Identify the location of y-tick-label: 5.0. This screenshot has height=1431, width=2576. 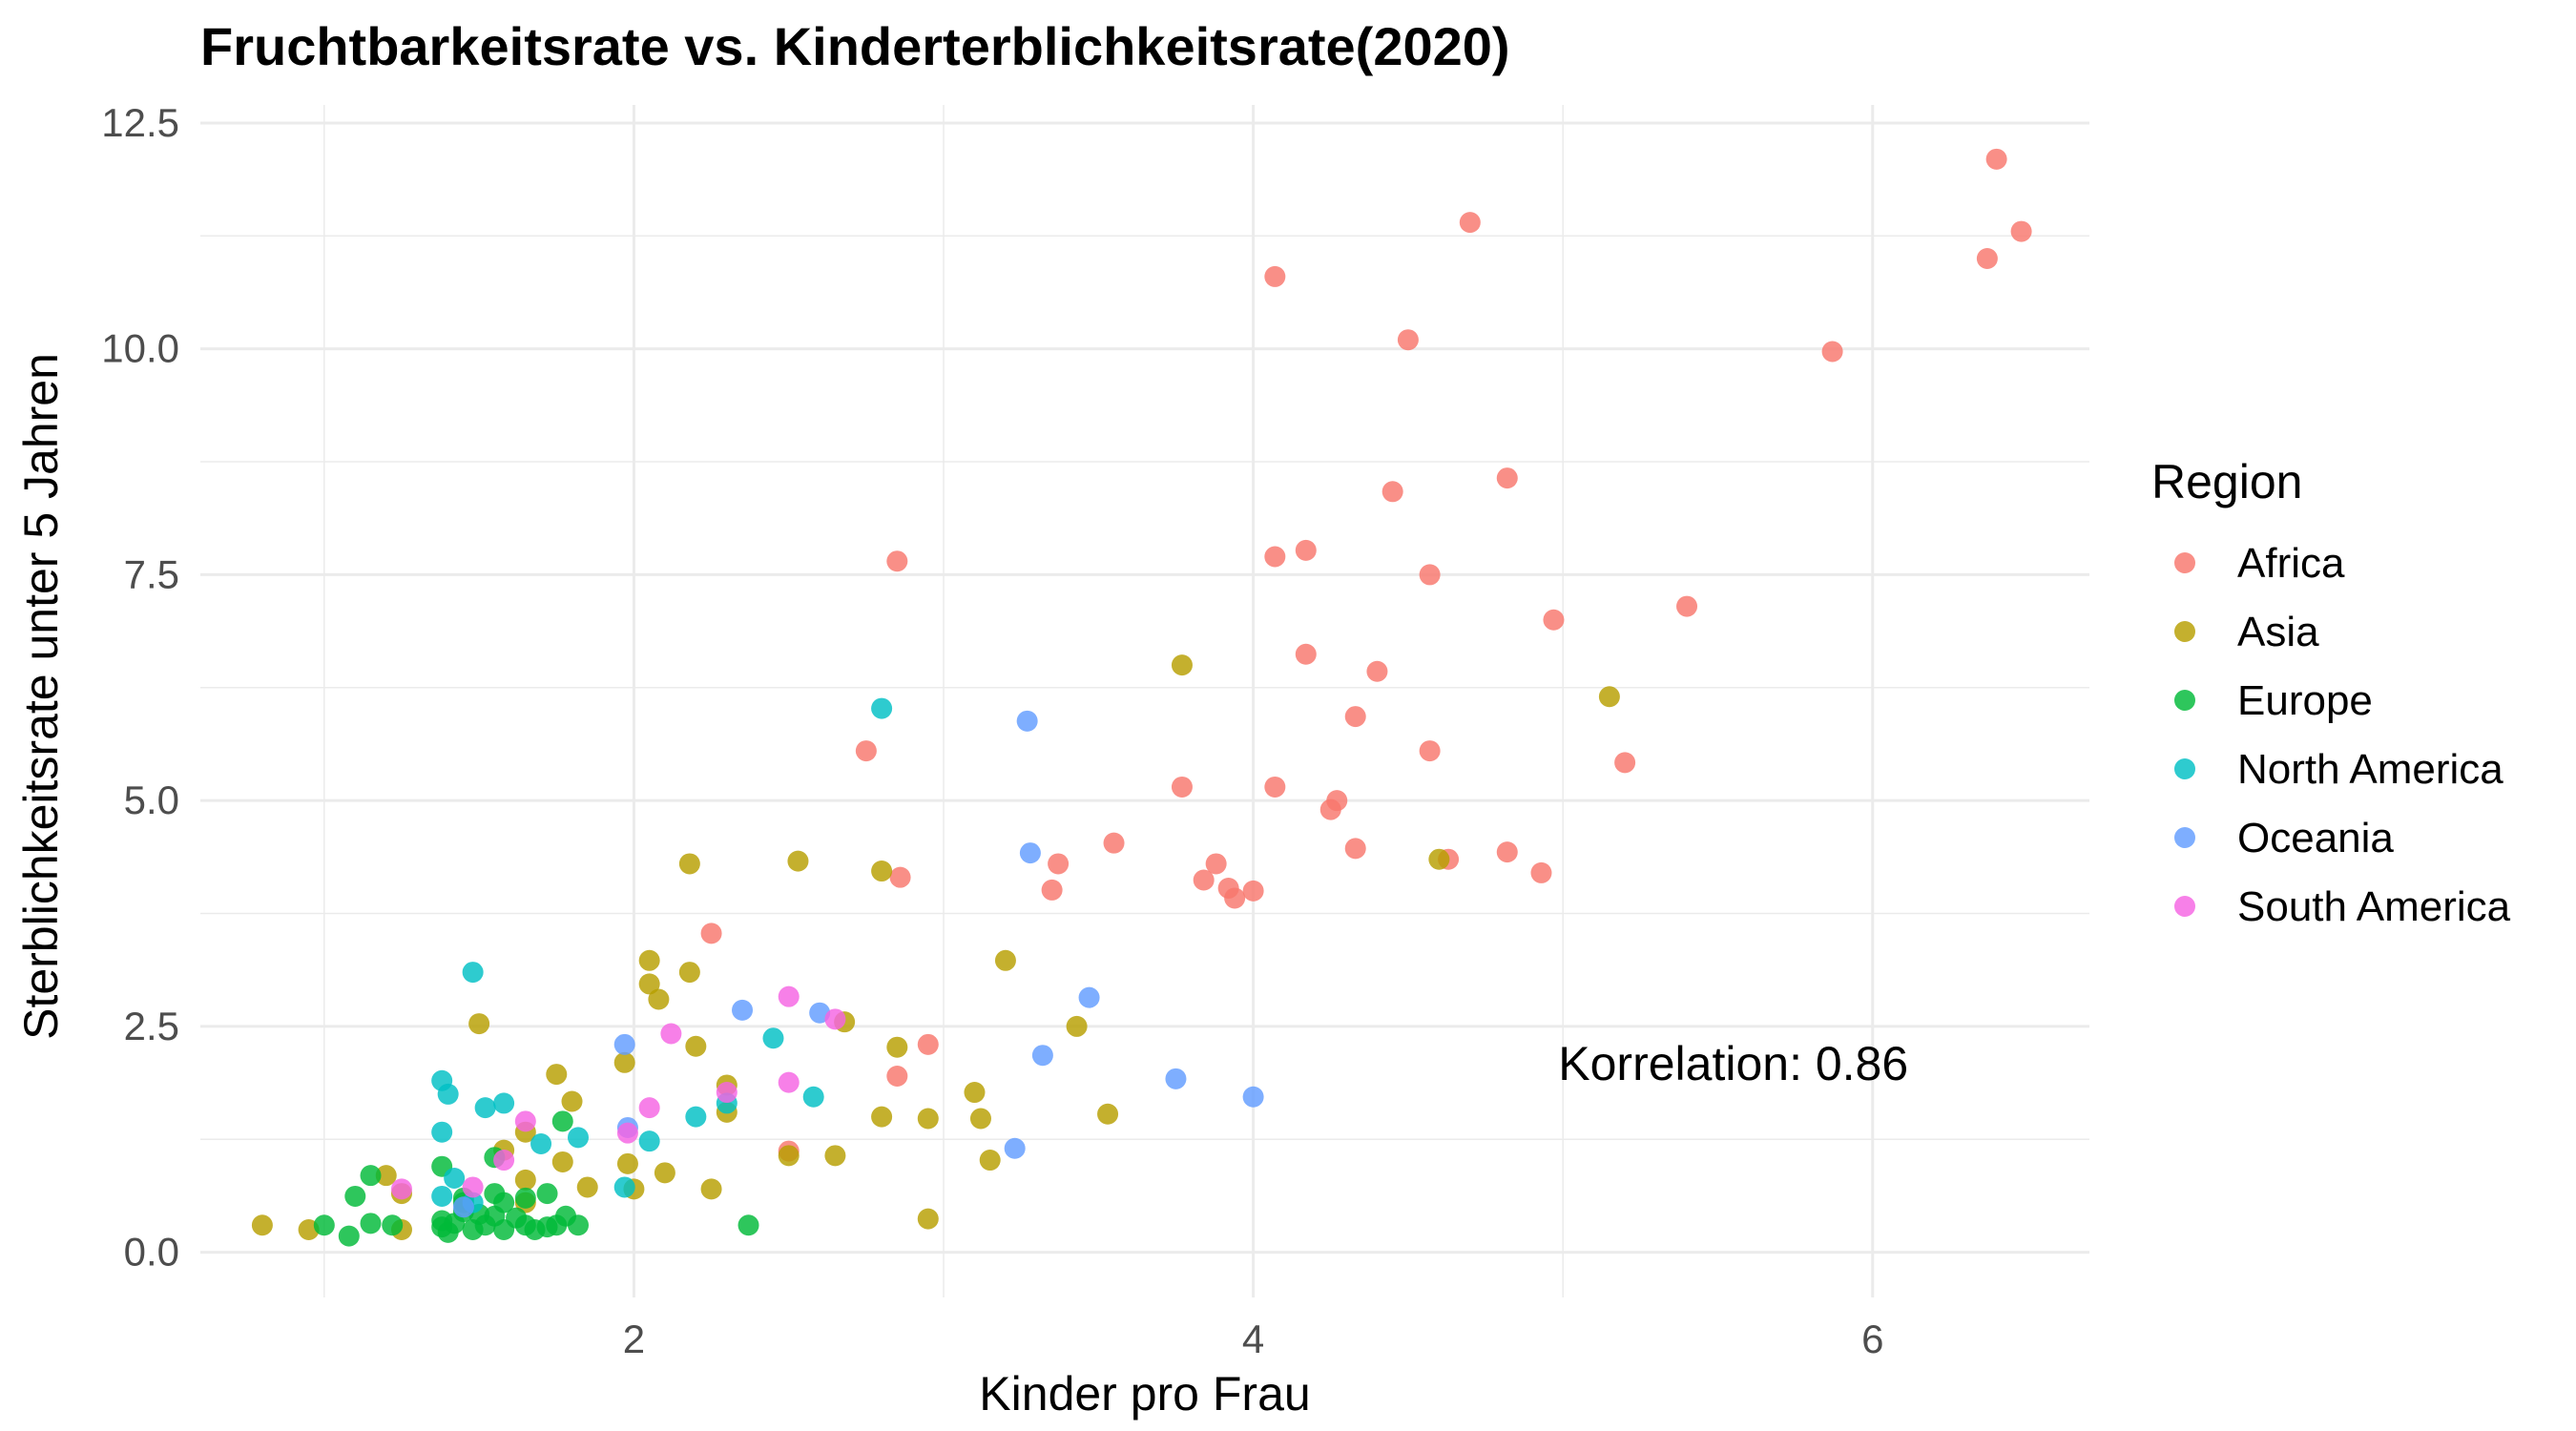
(151, 800).